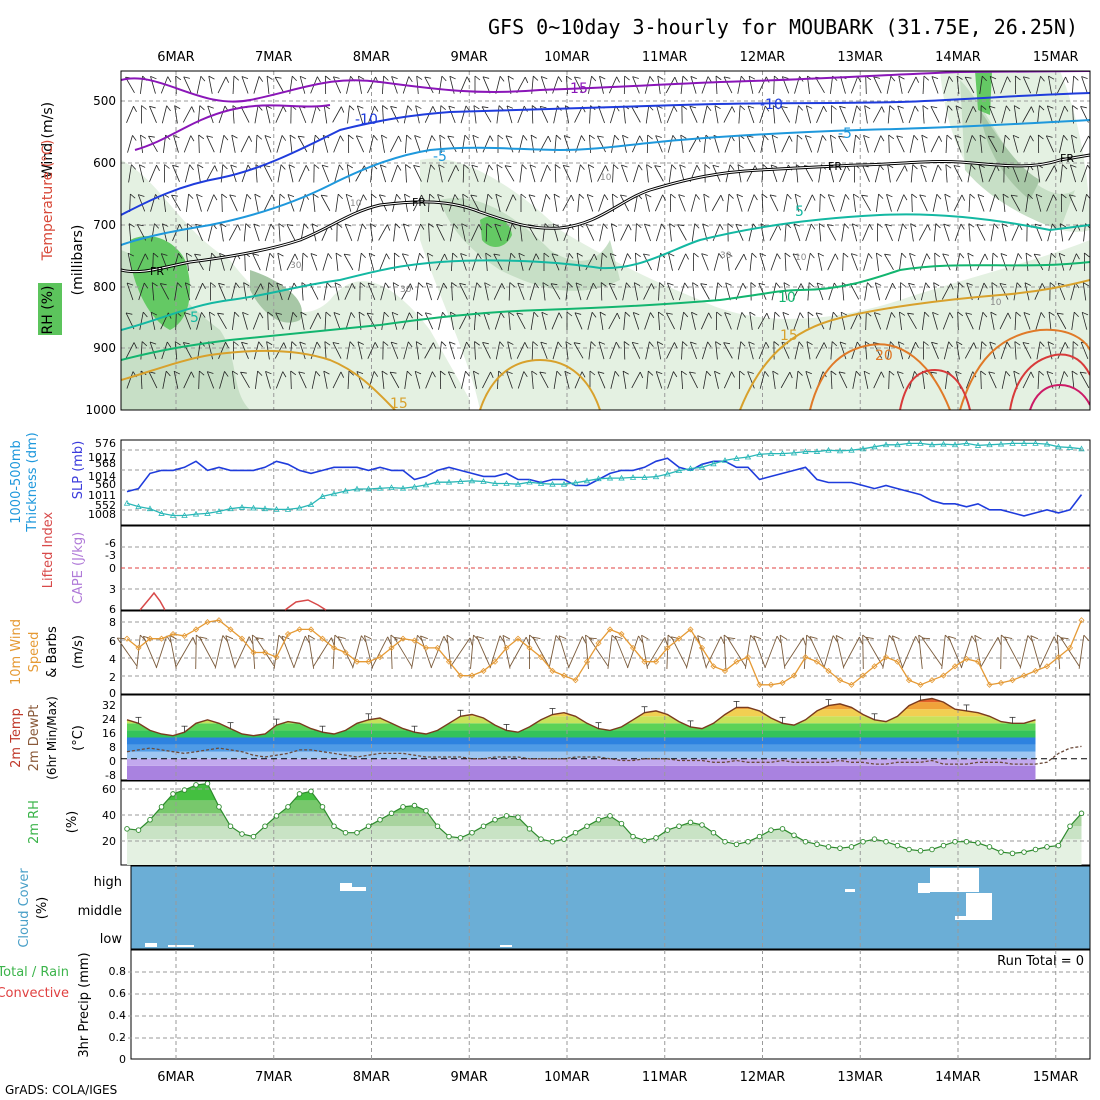 This screenshot has height=1100, width=1100. Describe the element at coordinates (469, 57) in the screenshot. I see `date-label: 9MAR` at that location.